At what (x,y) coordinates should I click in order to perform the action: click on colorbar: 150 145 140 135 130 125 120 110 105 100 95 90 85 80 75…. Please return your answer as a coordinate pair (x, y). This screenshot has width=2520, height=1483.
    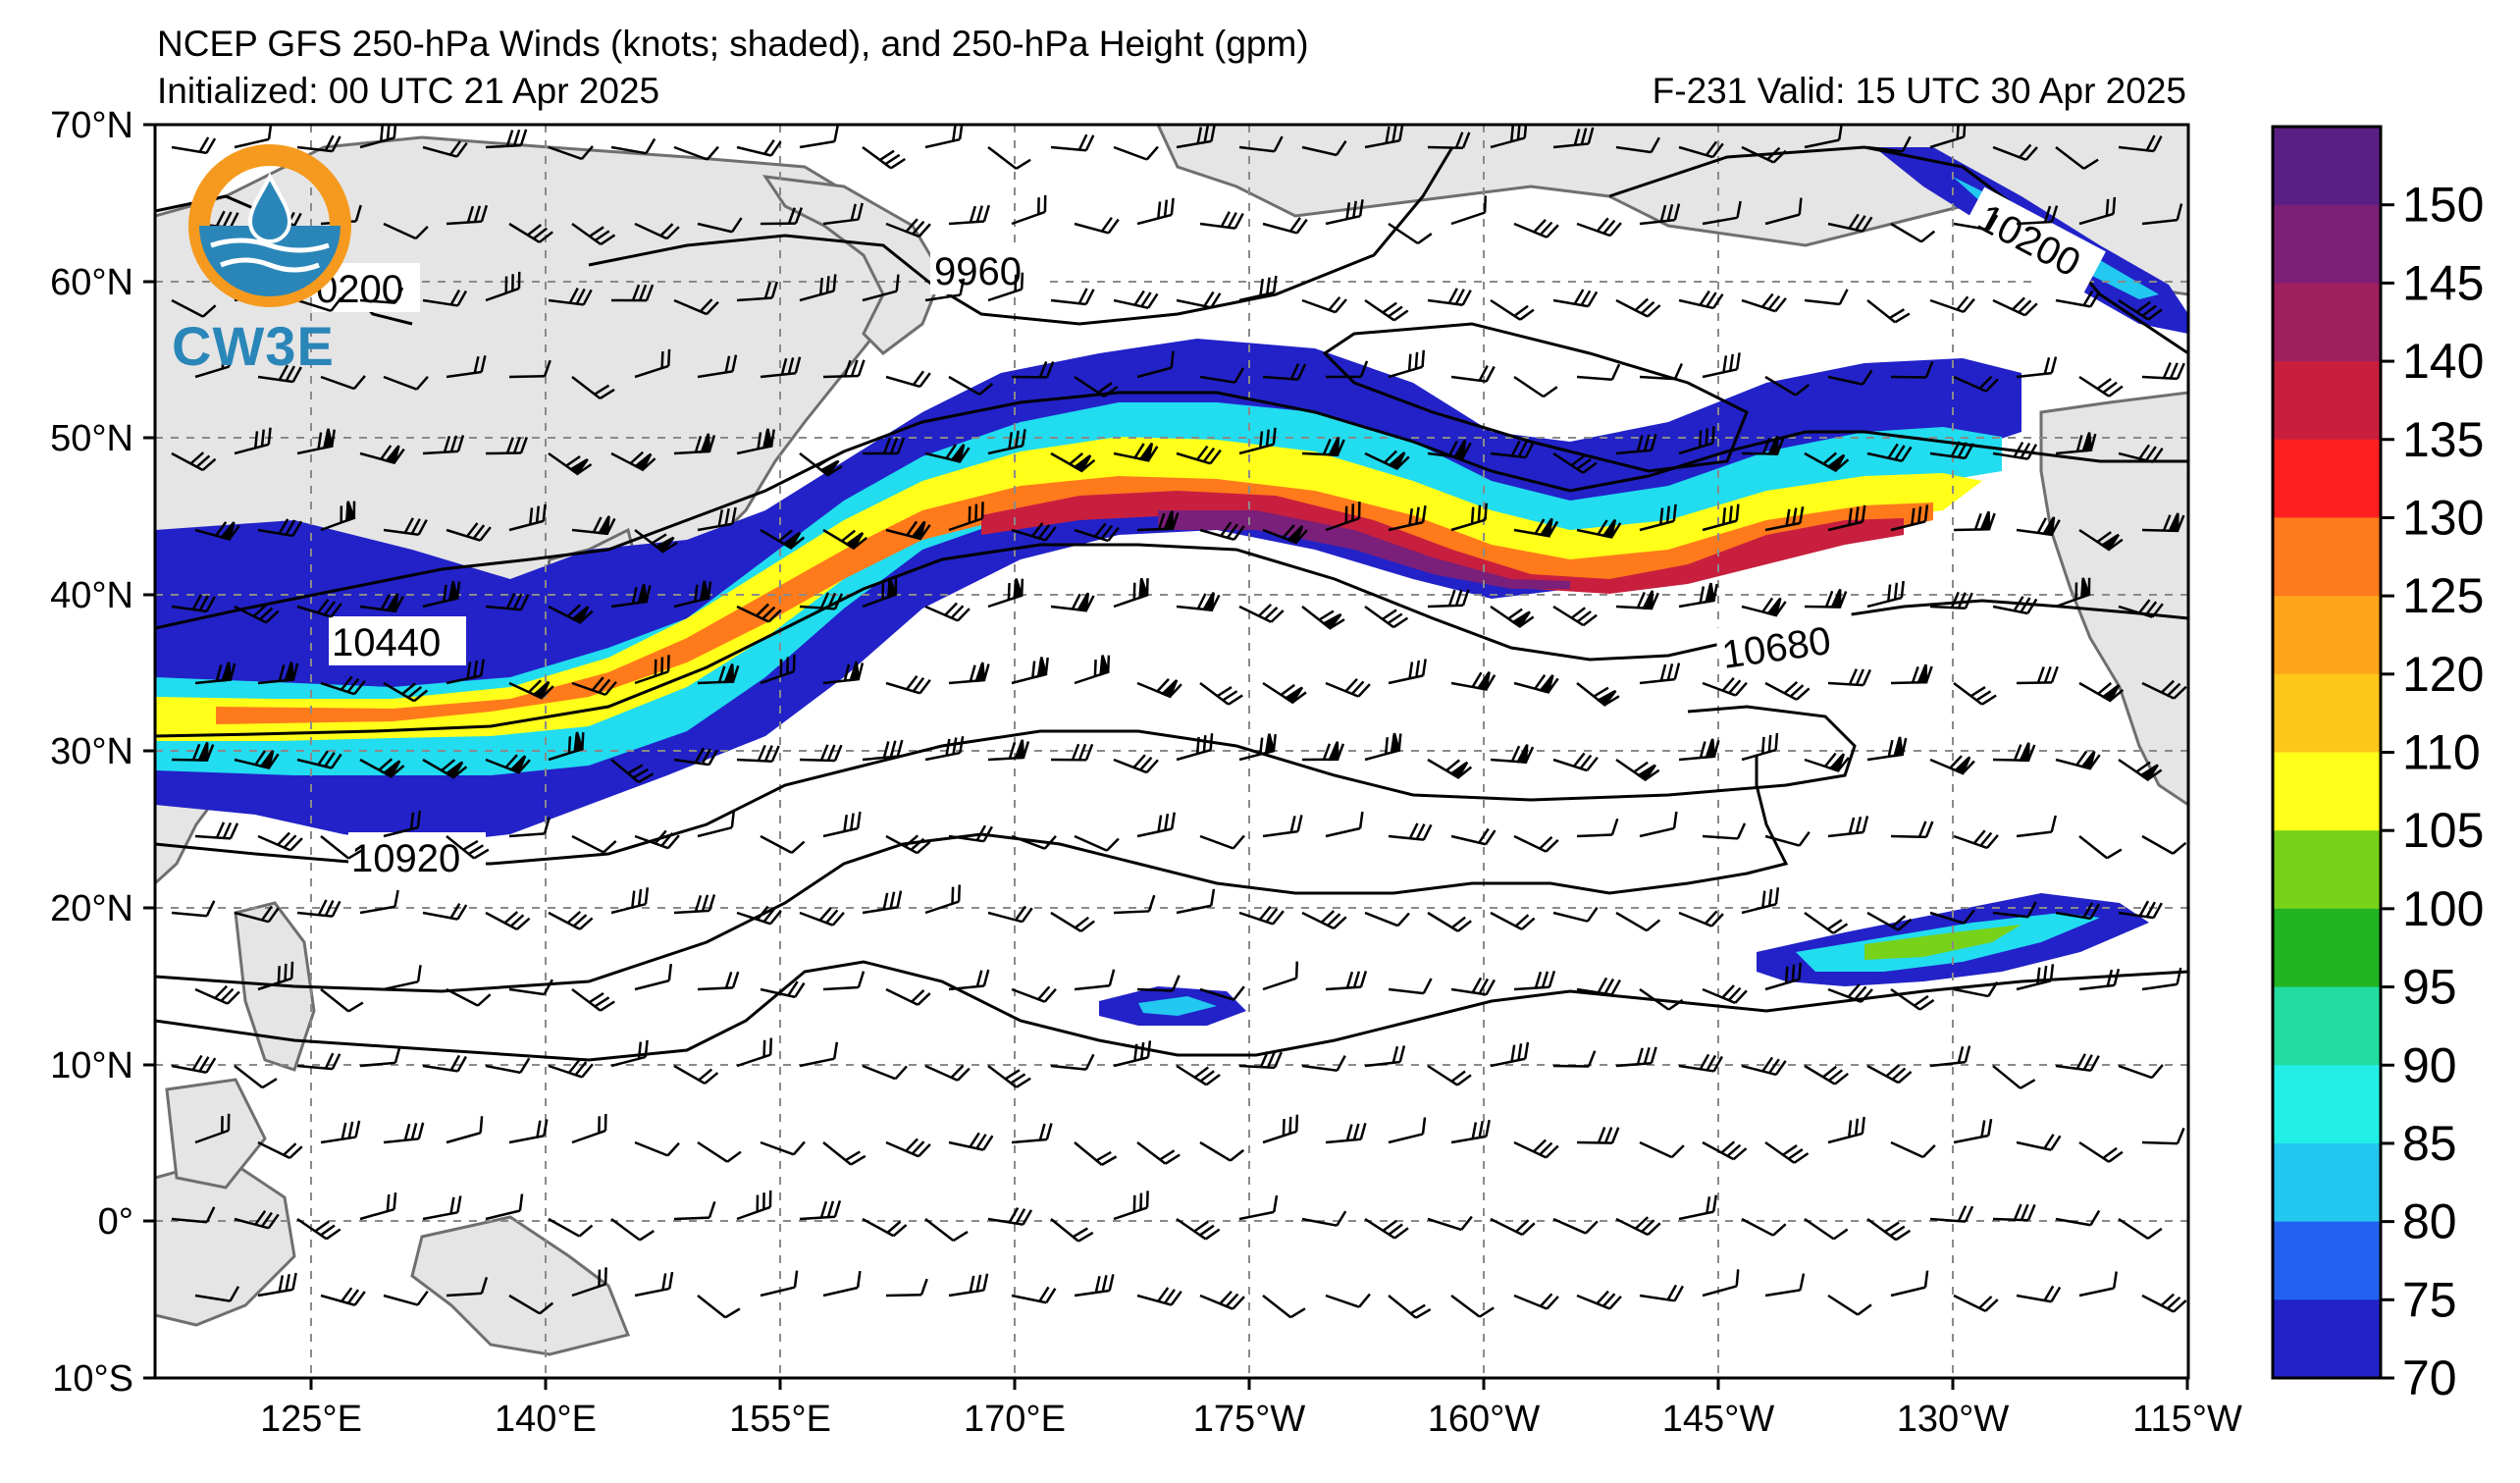
    Looking at the image, I should click on (2377, 765).